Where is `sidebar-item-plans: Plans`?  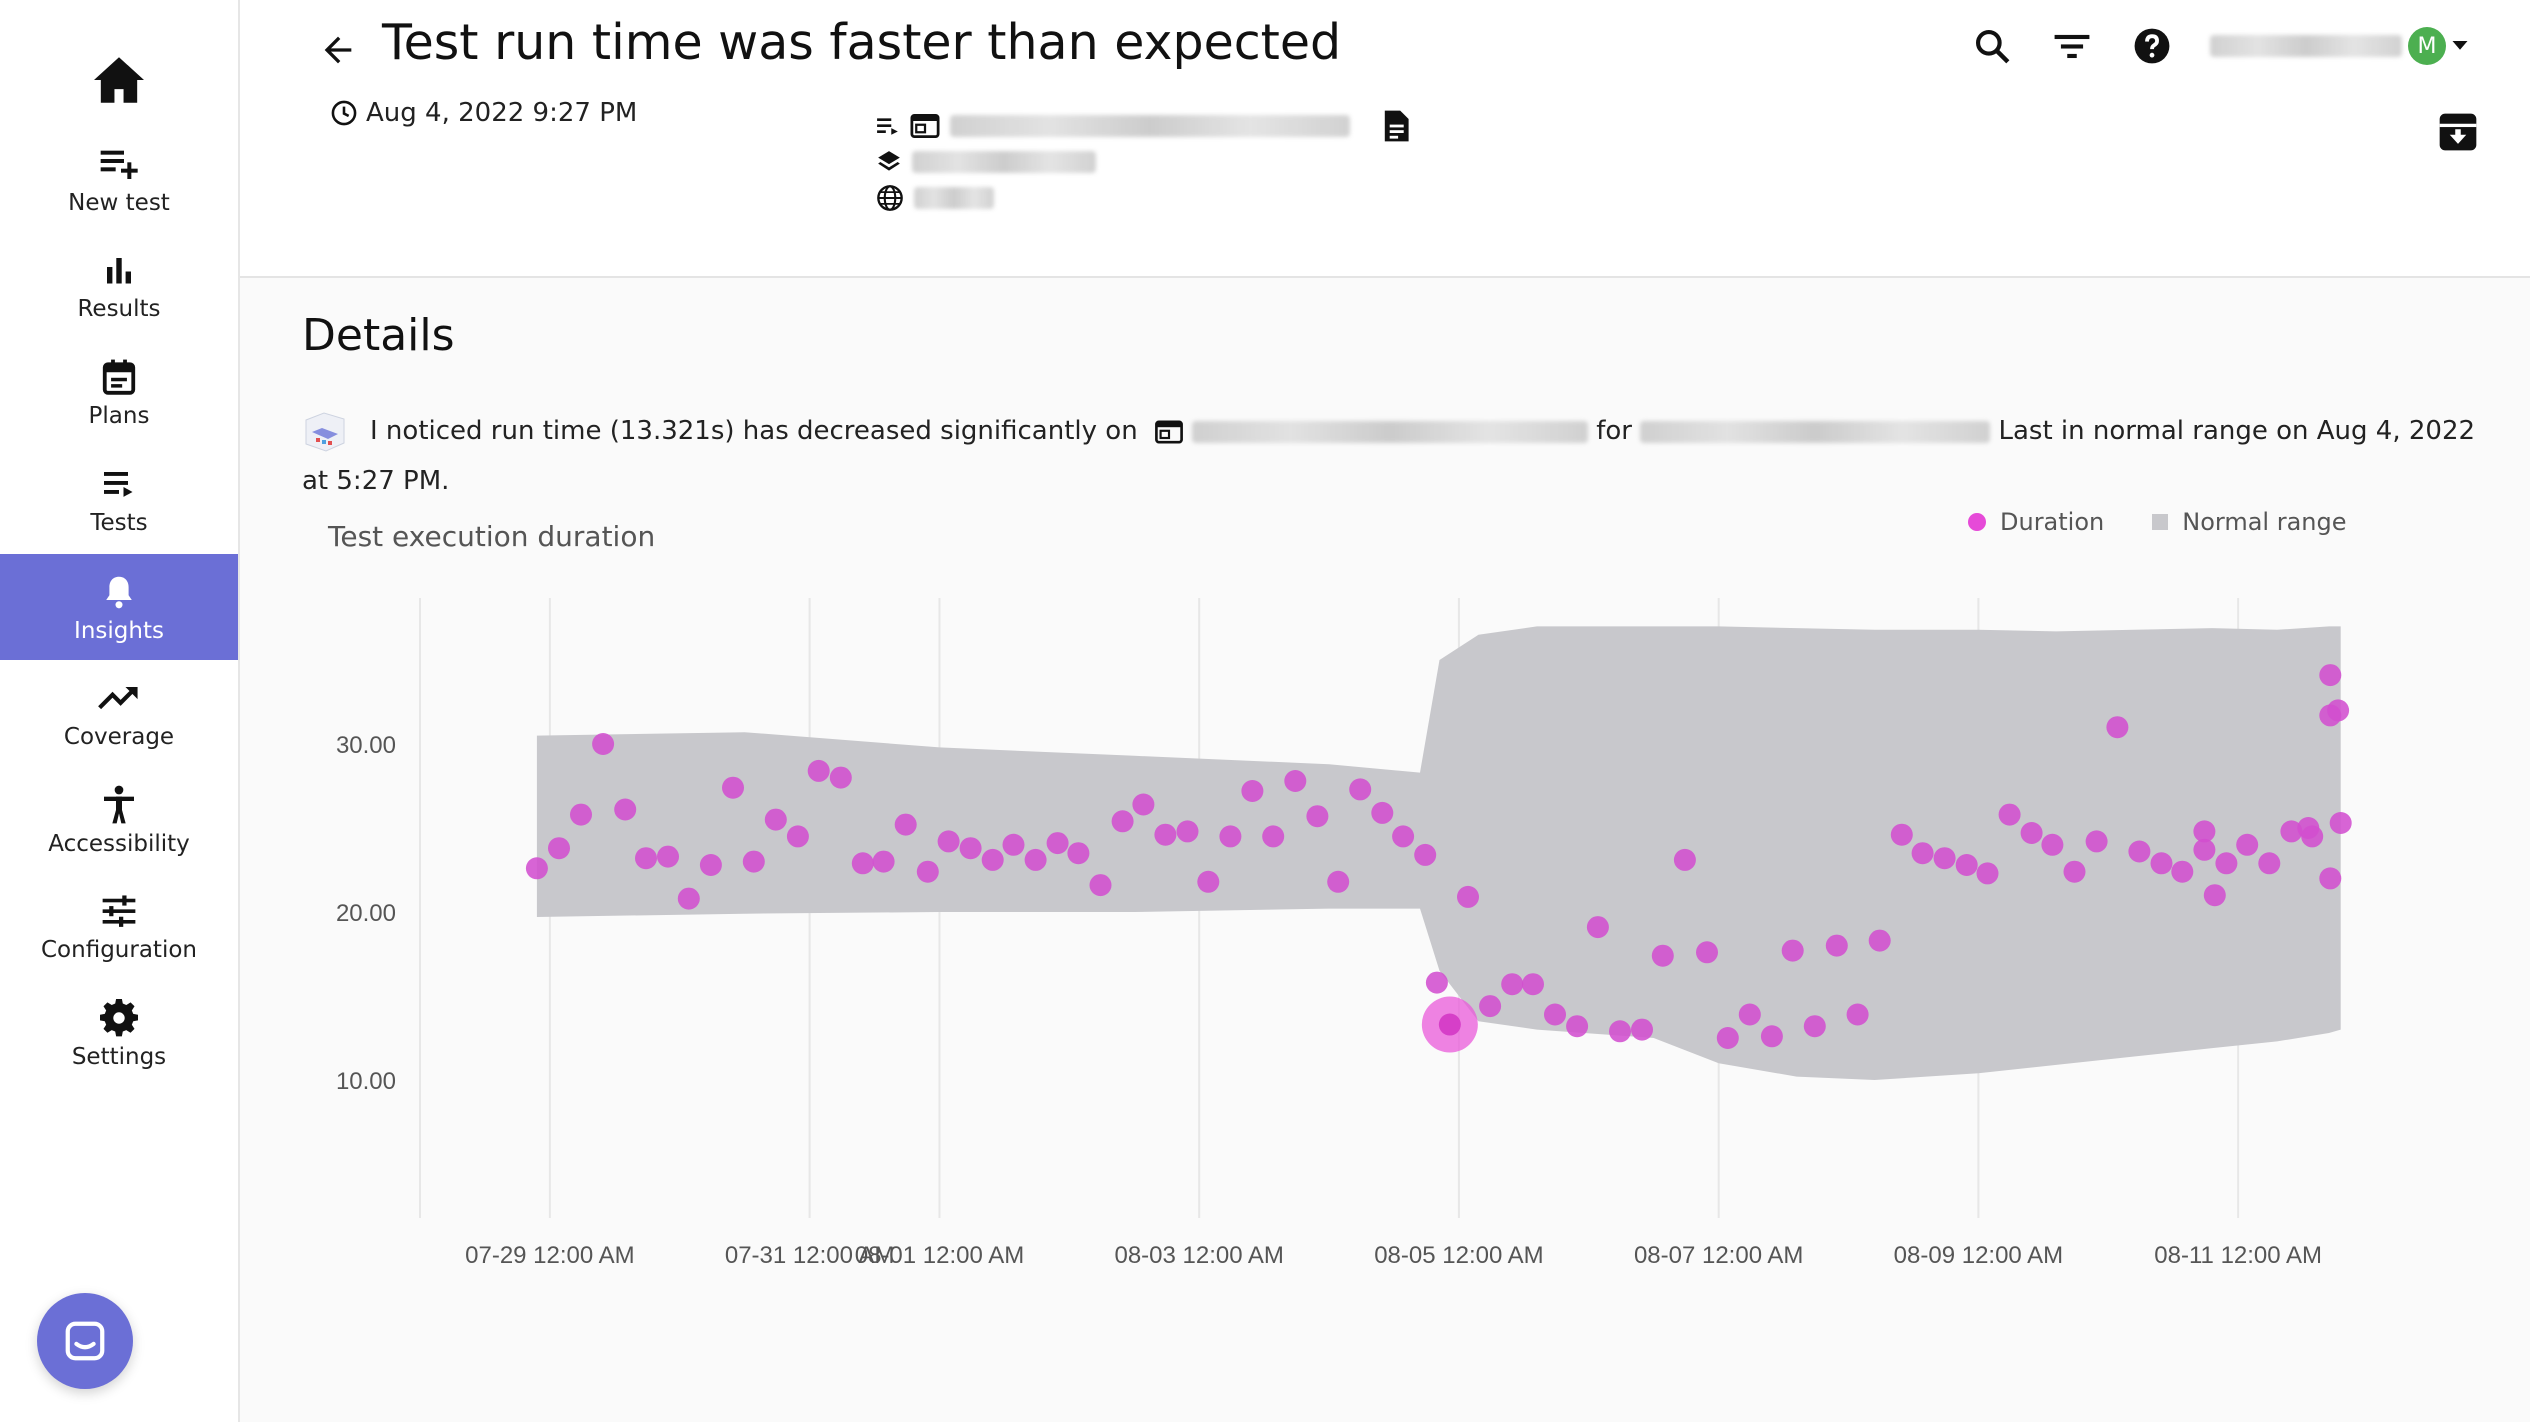
sidebar-item-plans: Plans is located at coordinates (119, 392).